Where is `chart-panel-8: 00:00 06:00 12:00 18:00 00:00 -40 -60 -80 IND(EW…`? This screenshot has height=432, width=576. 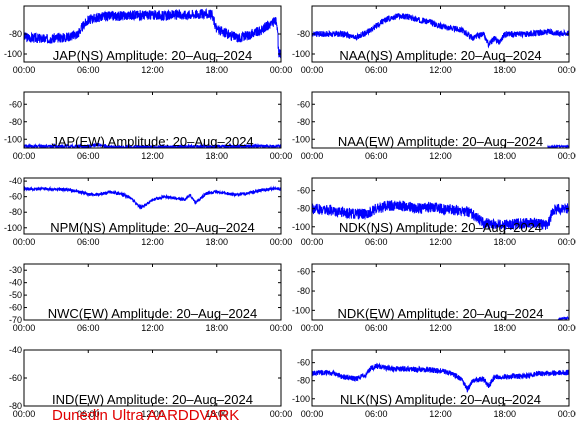
chart-panel-8: 00:00 06:00 12:00 18:00 00:00 -40 -60 -80 IND(EW… is located at coordinates (150, 382).